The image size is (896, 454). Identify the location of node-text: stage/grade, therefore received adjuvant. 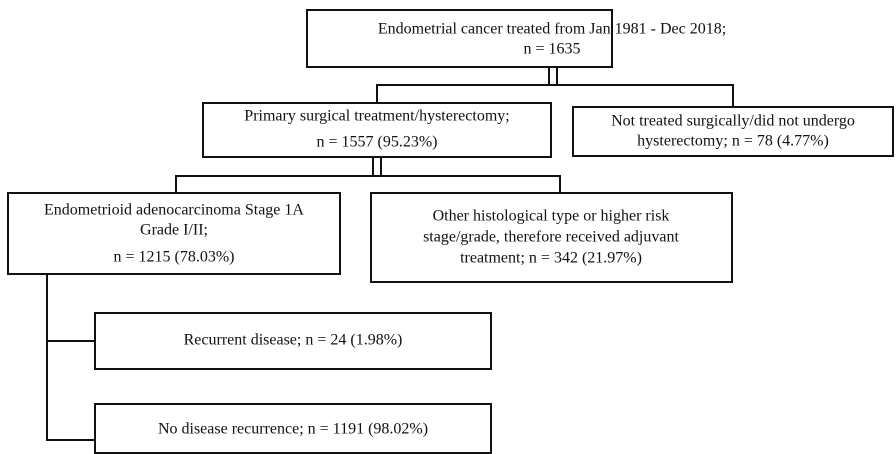
(551, 237).